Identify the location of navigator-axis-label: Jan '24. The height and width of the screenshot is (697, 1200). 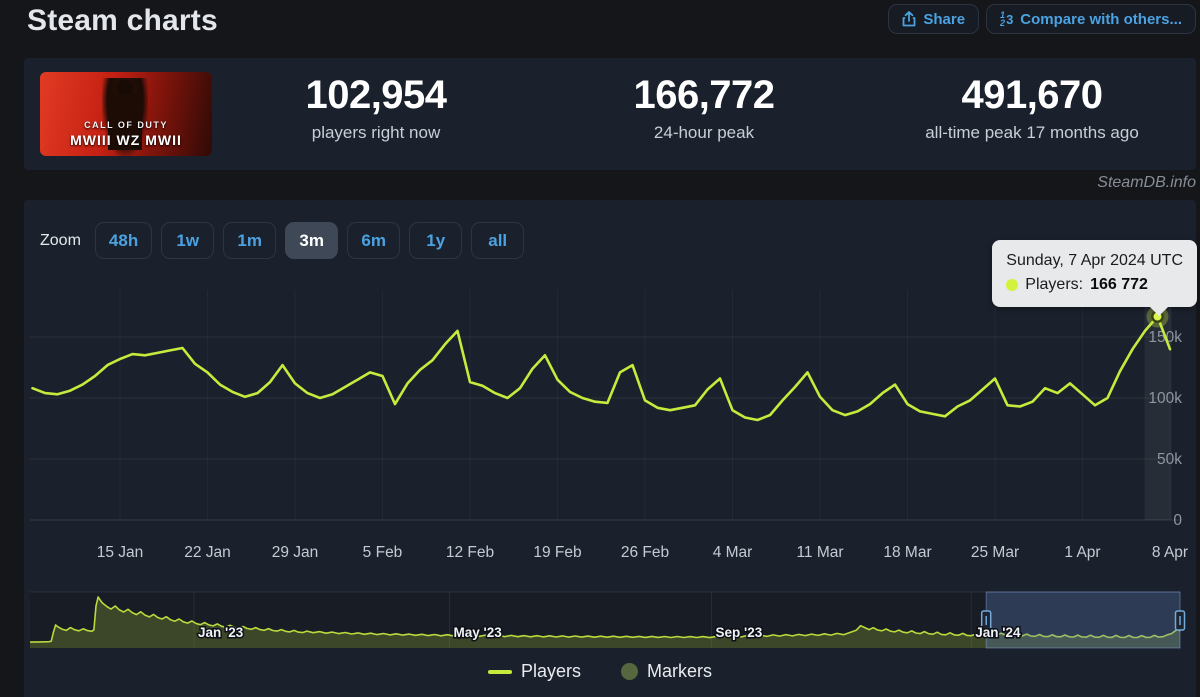
(998, 632).